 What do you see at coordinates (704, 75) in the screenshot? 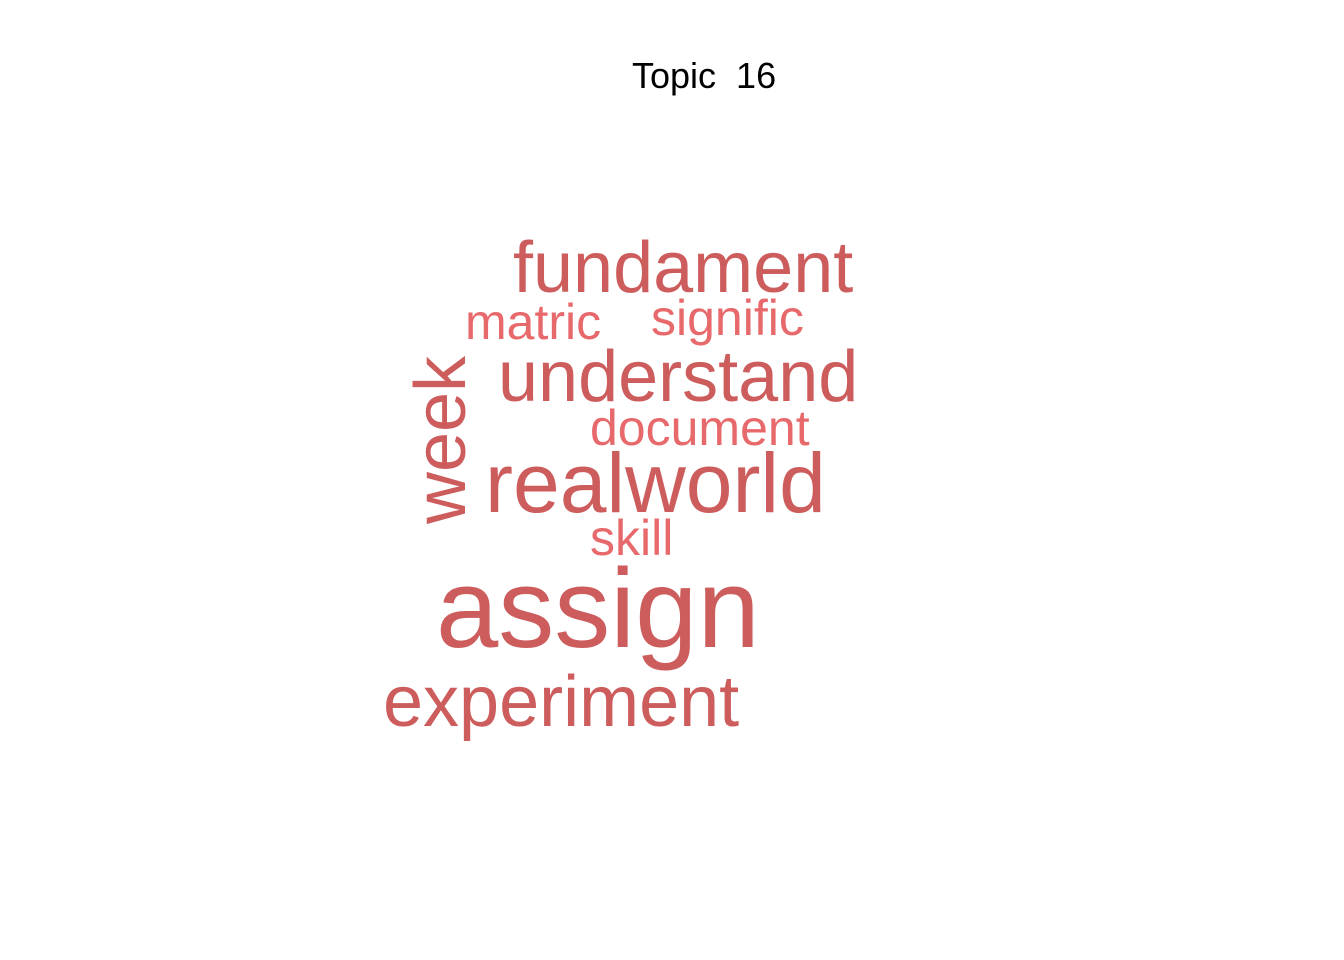
I see `page-title: Topic 16` at bounding box center [704, 75].